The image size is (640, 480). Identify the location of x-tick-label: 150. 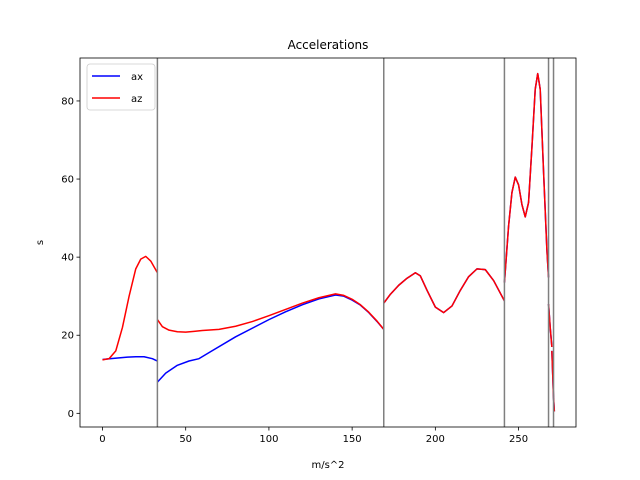
(352, 439).